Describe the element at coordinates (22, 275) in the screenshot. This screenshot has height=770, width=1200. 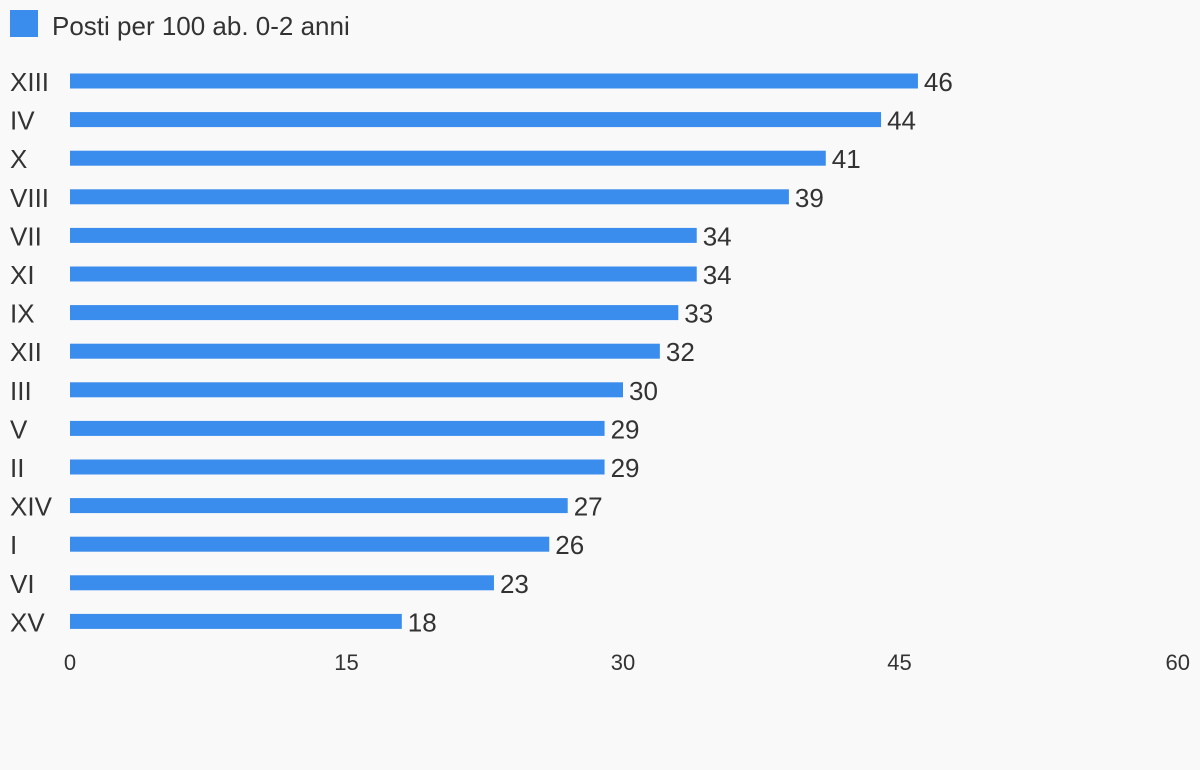
I see `category-label: XI` at that location.